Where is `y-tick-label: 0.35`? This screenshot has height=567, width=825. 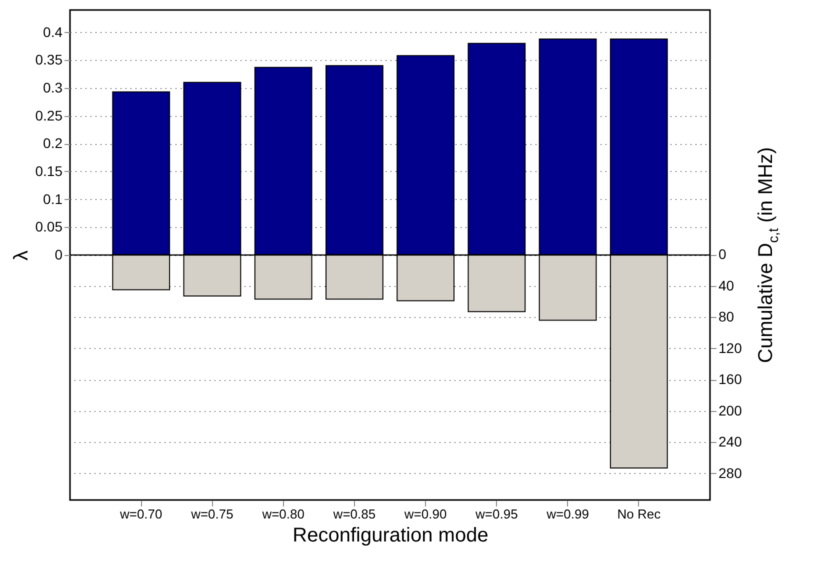
y-tick-label: 0.35 is located at coordinates (49, 60).